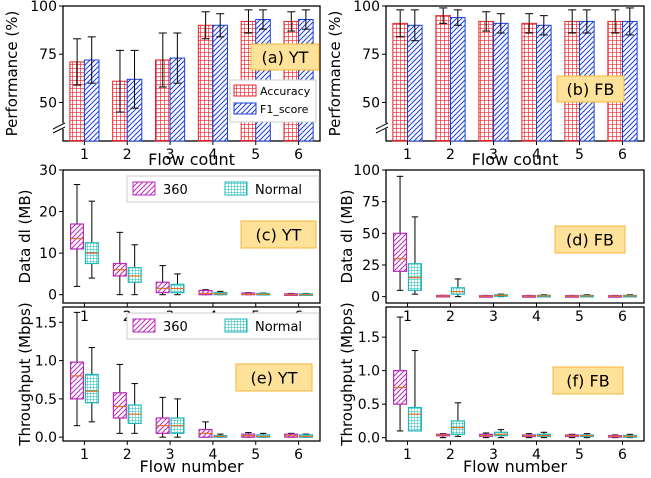 This screenshot has height=478, width=651. What do you see at coordinates (278, 190) in the screenshot?
I see `legend-label: Normal` at bounding box center [278, 190].